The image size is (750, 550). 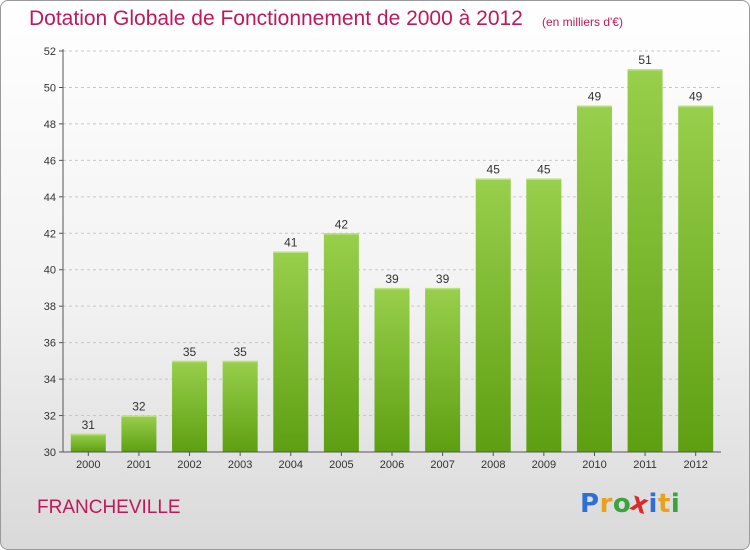 What do you see at coordinates (342, 224) in the screenshot?
I see `data-label: 42` at bounding box center [342, 224].